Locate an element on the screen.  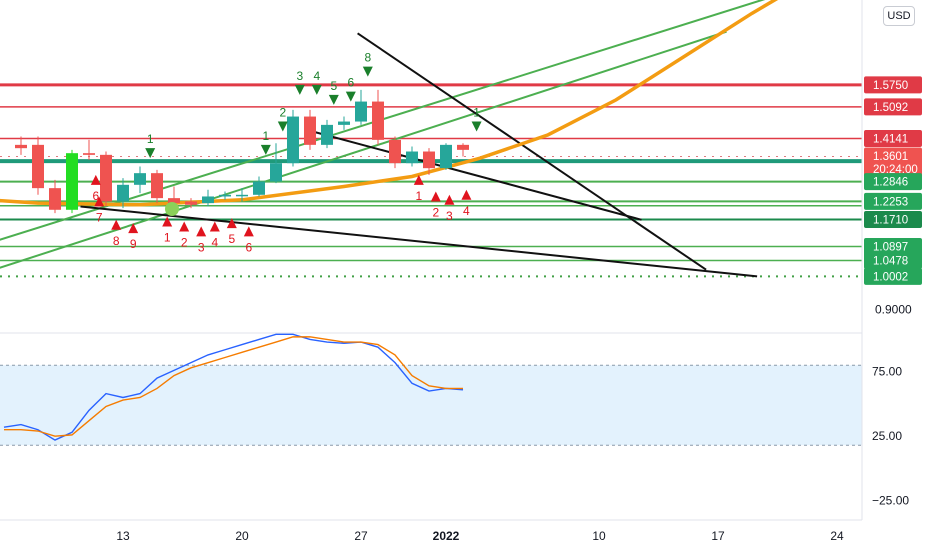
price-badge-value: 1.4141 is located at coordinates (890, 139).